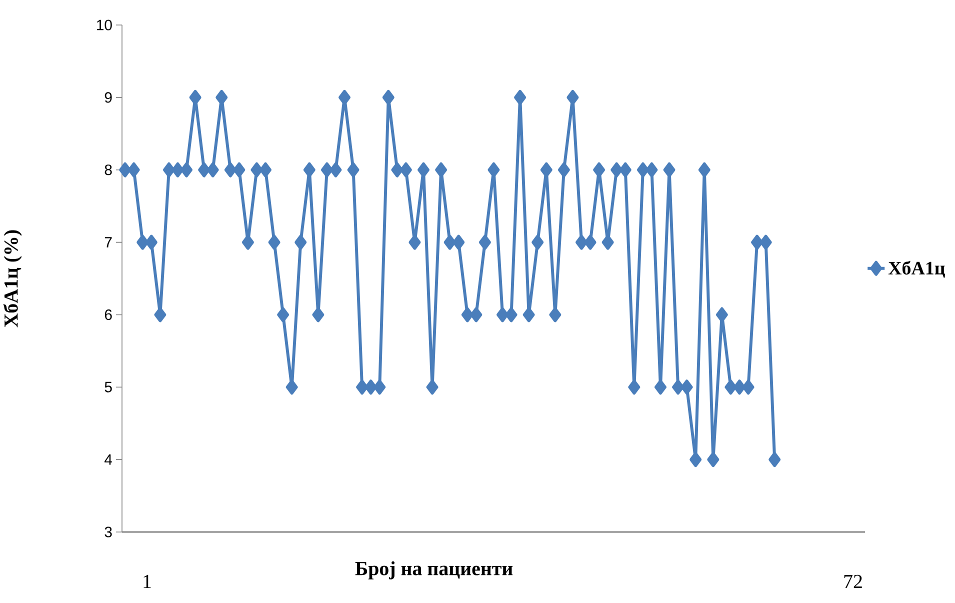 The height and width of the screenshot is (603, 955). What do you see at coordinates (108, 459) in the screenshot?
I see `y-tick-label: 4` at bounding box center [108, 459].